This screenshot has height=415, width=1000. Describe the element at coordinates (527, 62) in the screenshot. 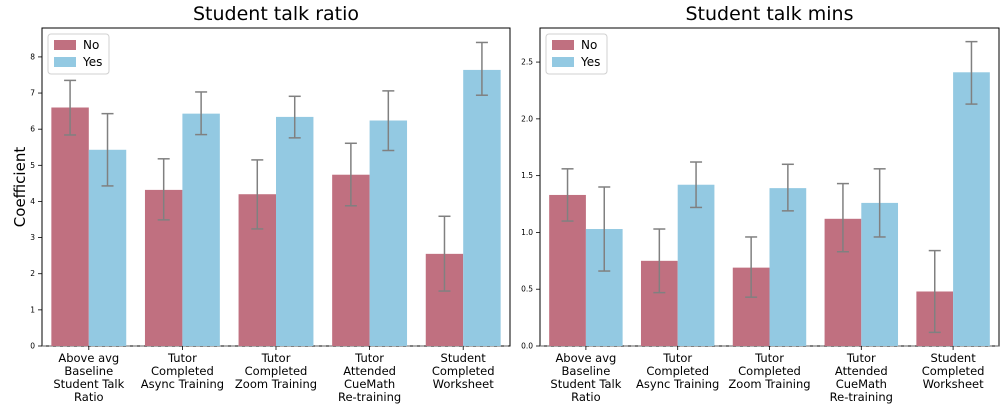

I see `y-tick-label: 2.5` at that location.